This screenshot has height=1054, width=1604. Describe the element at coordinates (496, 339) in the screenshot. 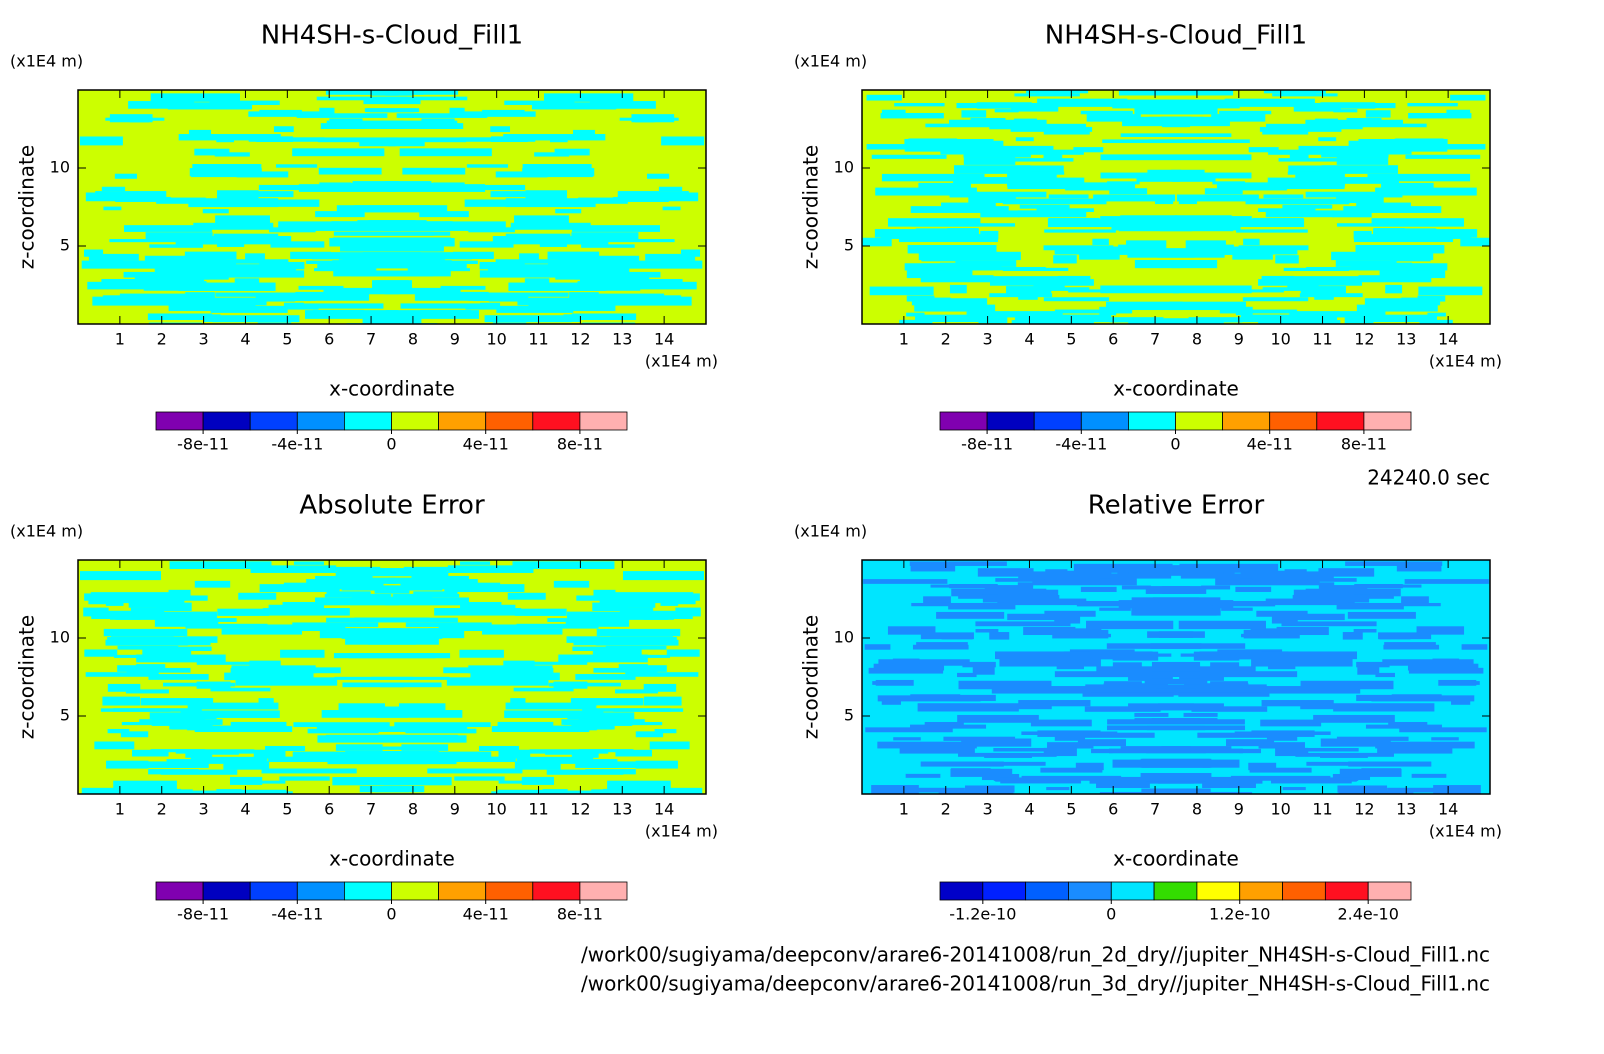

I see `x-tick-label: 10` at that location.